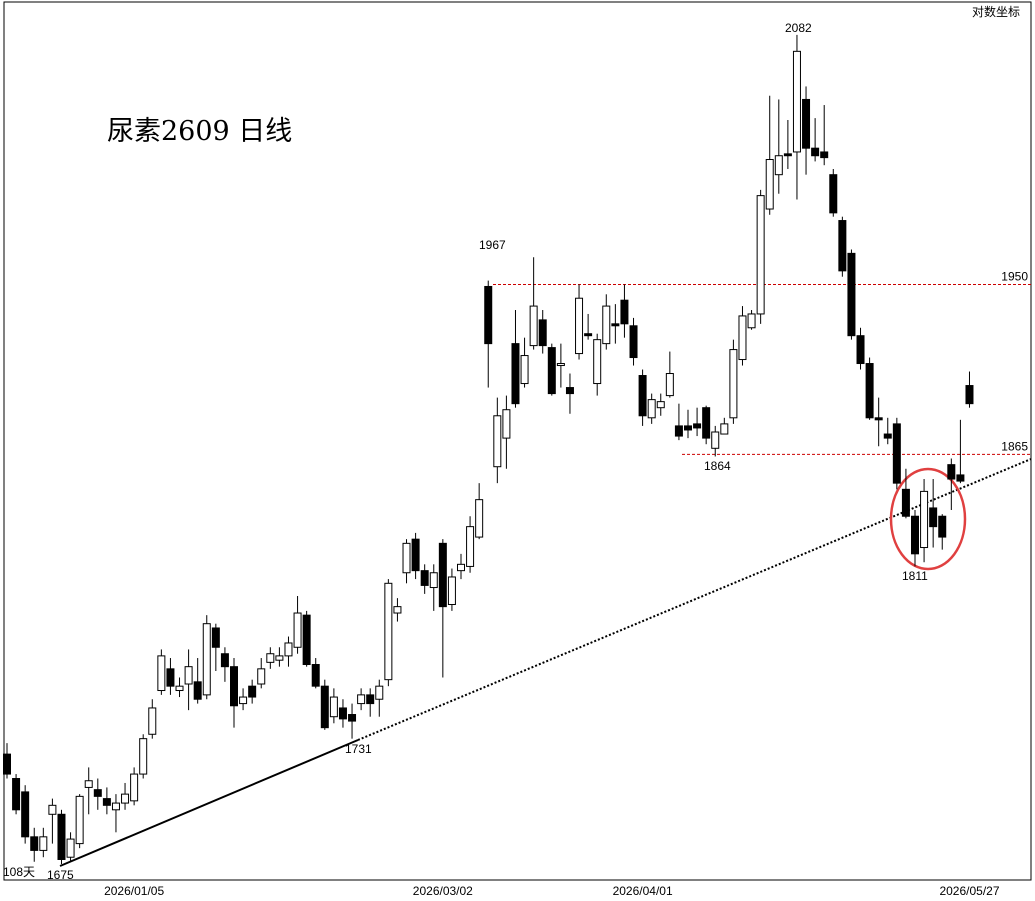 The image size is (1035, 901). What do you see at coordinates (996, 11) in the screenshot?
I see `scale-label: 对数坐标` at bounding box center [996, 11].